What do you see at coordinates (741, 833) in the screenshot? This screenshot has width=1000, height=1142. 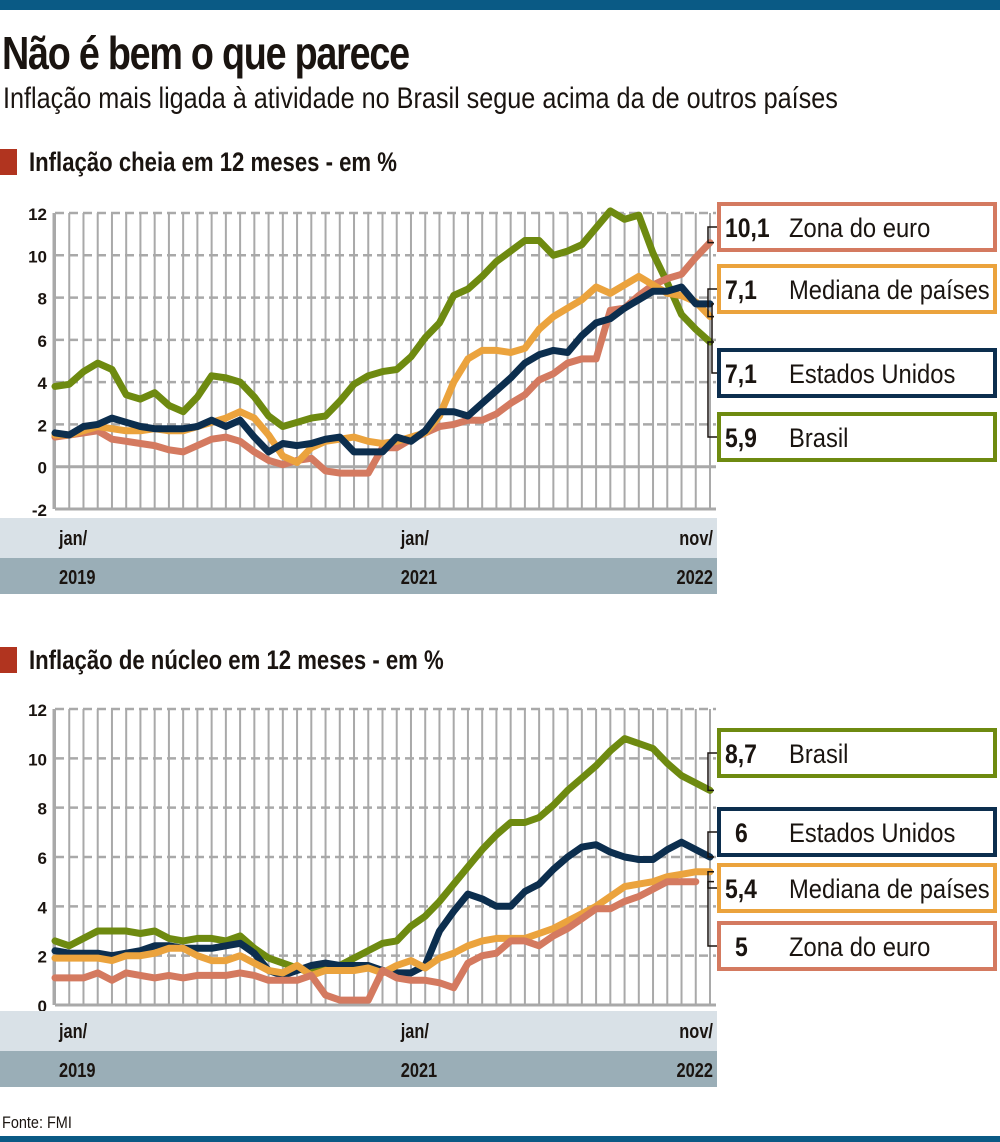 I see `legend-value: 6` at bounding box center [741, 833].